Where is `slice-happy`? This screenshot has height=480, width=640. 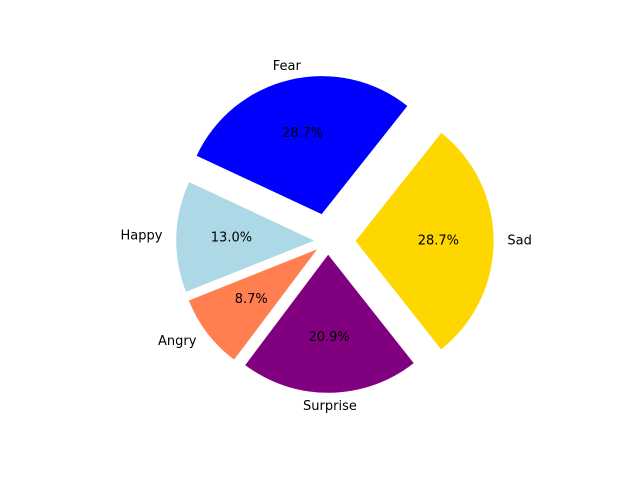
slice-happy is located at coordinates (245, 237).